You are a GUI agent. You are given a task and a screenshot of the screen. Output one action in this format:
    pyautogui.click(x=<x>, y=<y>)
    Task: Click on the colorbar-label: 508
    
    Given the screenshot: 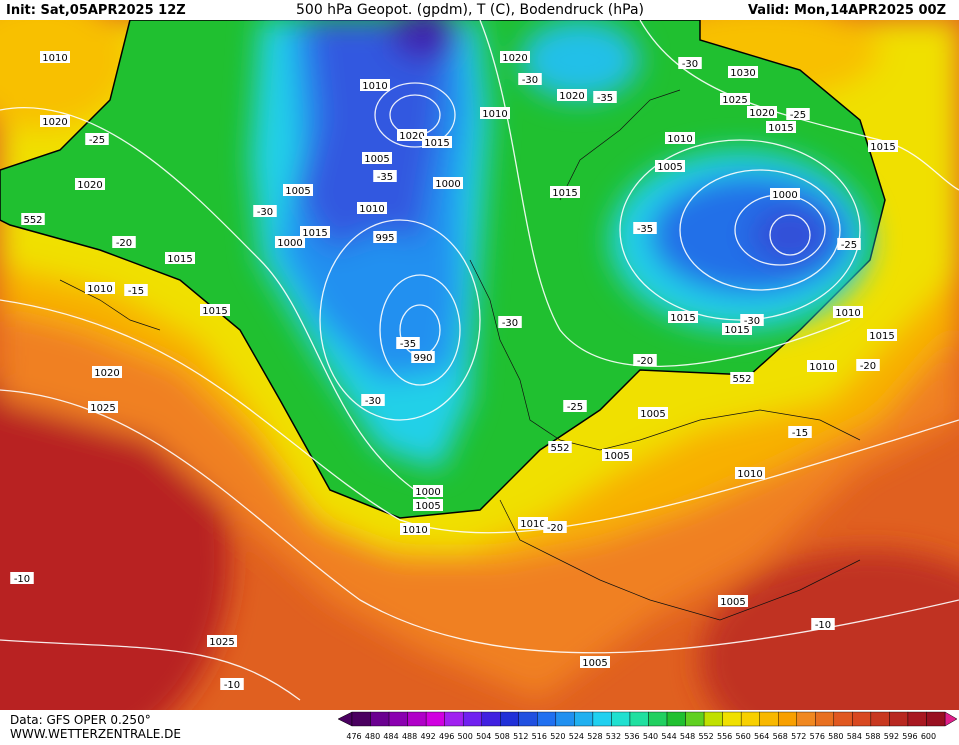 What is the action you would take?
    pyautogui.click(x=502, y=736)
    